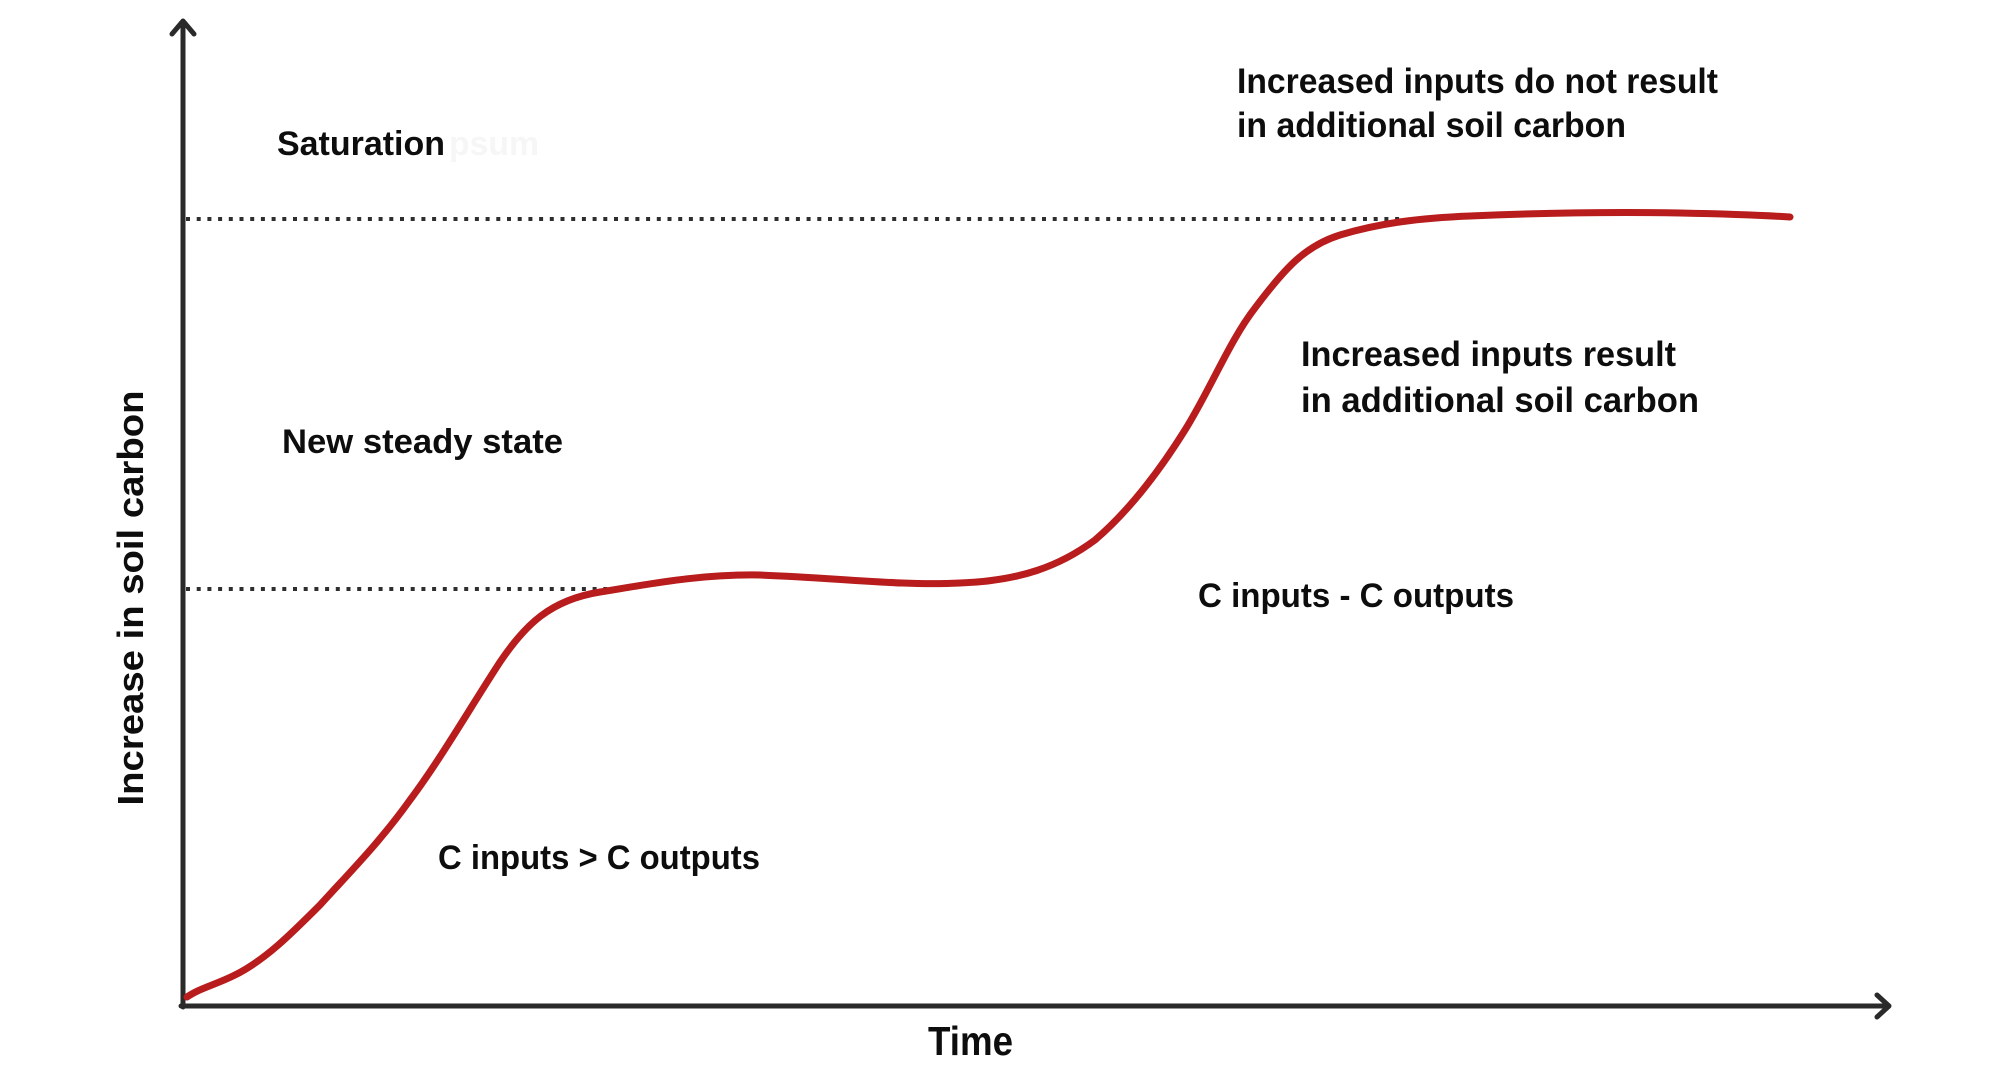 This screenshot has width=2000, height=1075. I want to click on increased-inputs-result-line2: in additional soil carbon, so click(1500, 400).